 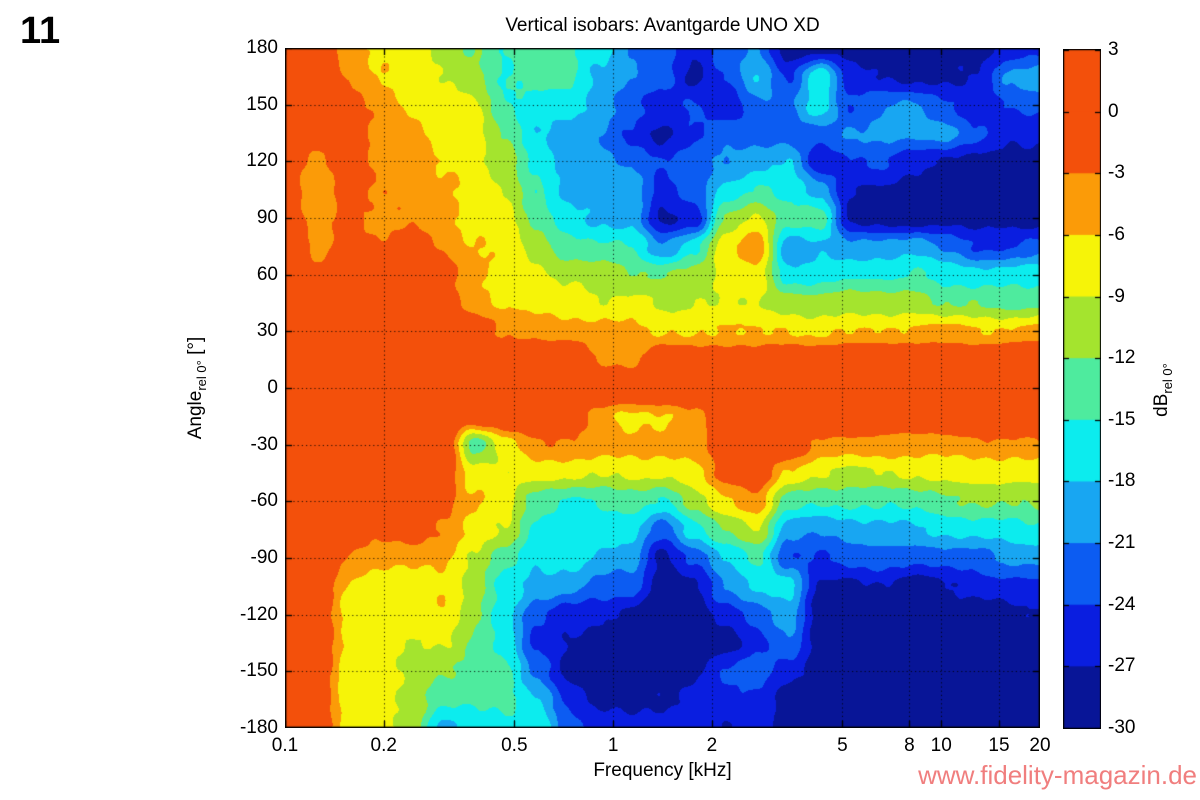 I want to click on y-axis-label-unit: [°], so click(x=196, y=348).